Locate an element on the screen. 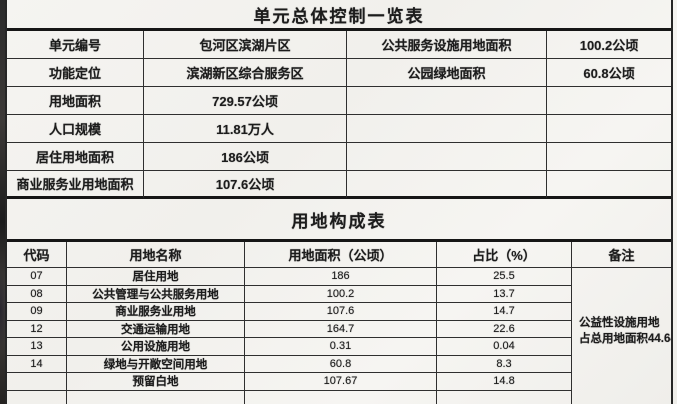 This screenshot has width=677, height=404. table1-title: 单元总体控制一览表 is located at coordinates (339, 15).